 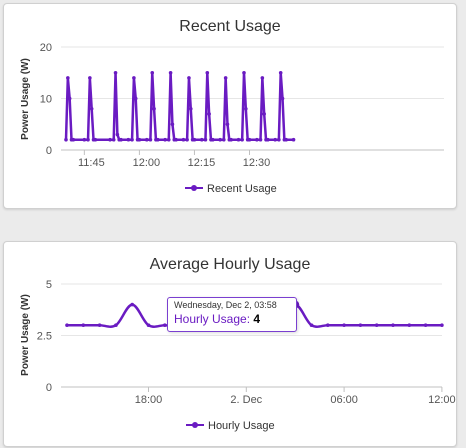 I want to click on y-tick-label: 0, so click(x=49, y=388).